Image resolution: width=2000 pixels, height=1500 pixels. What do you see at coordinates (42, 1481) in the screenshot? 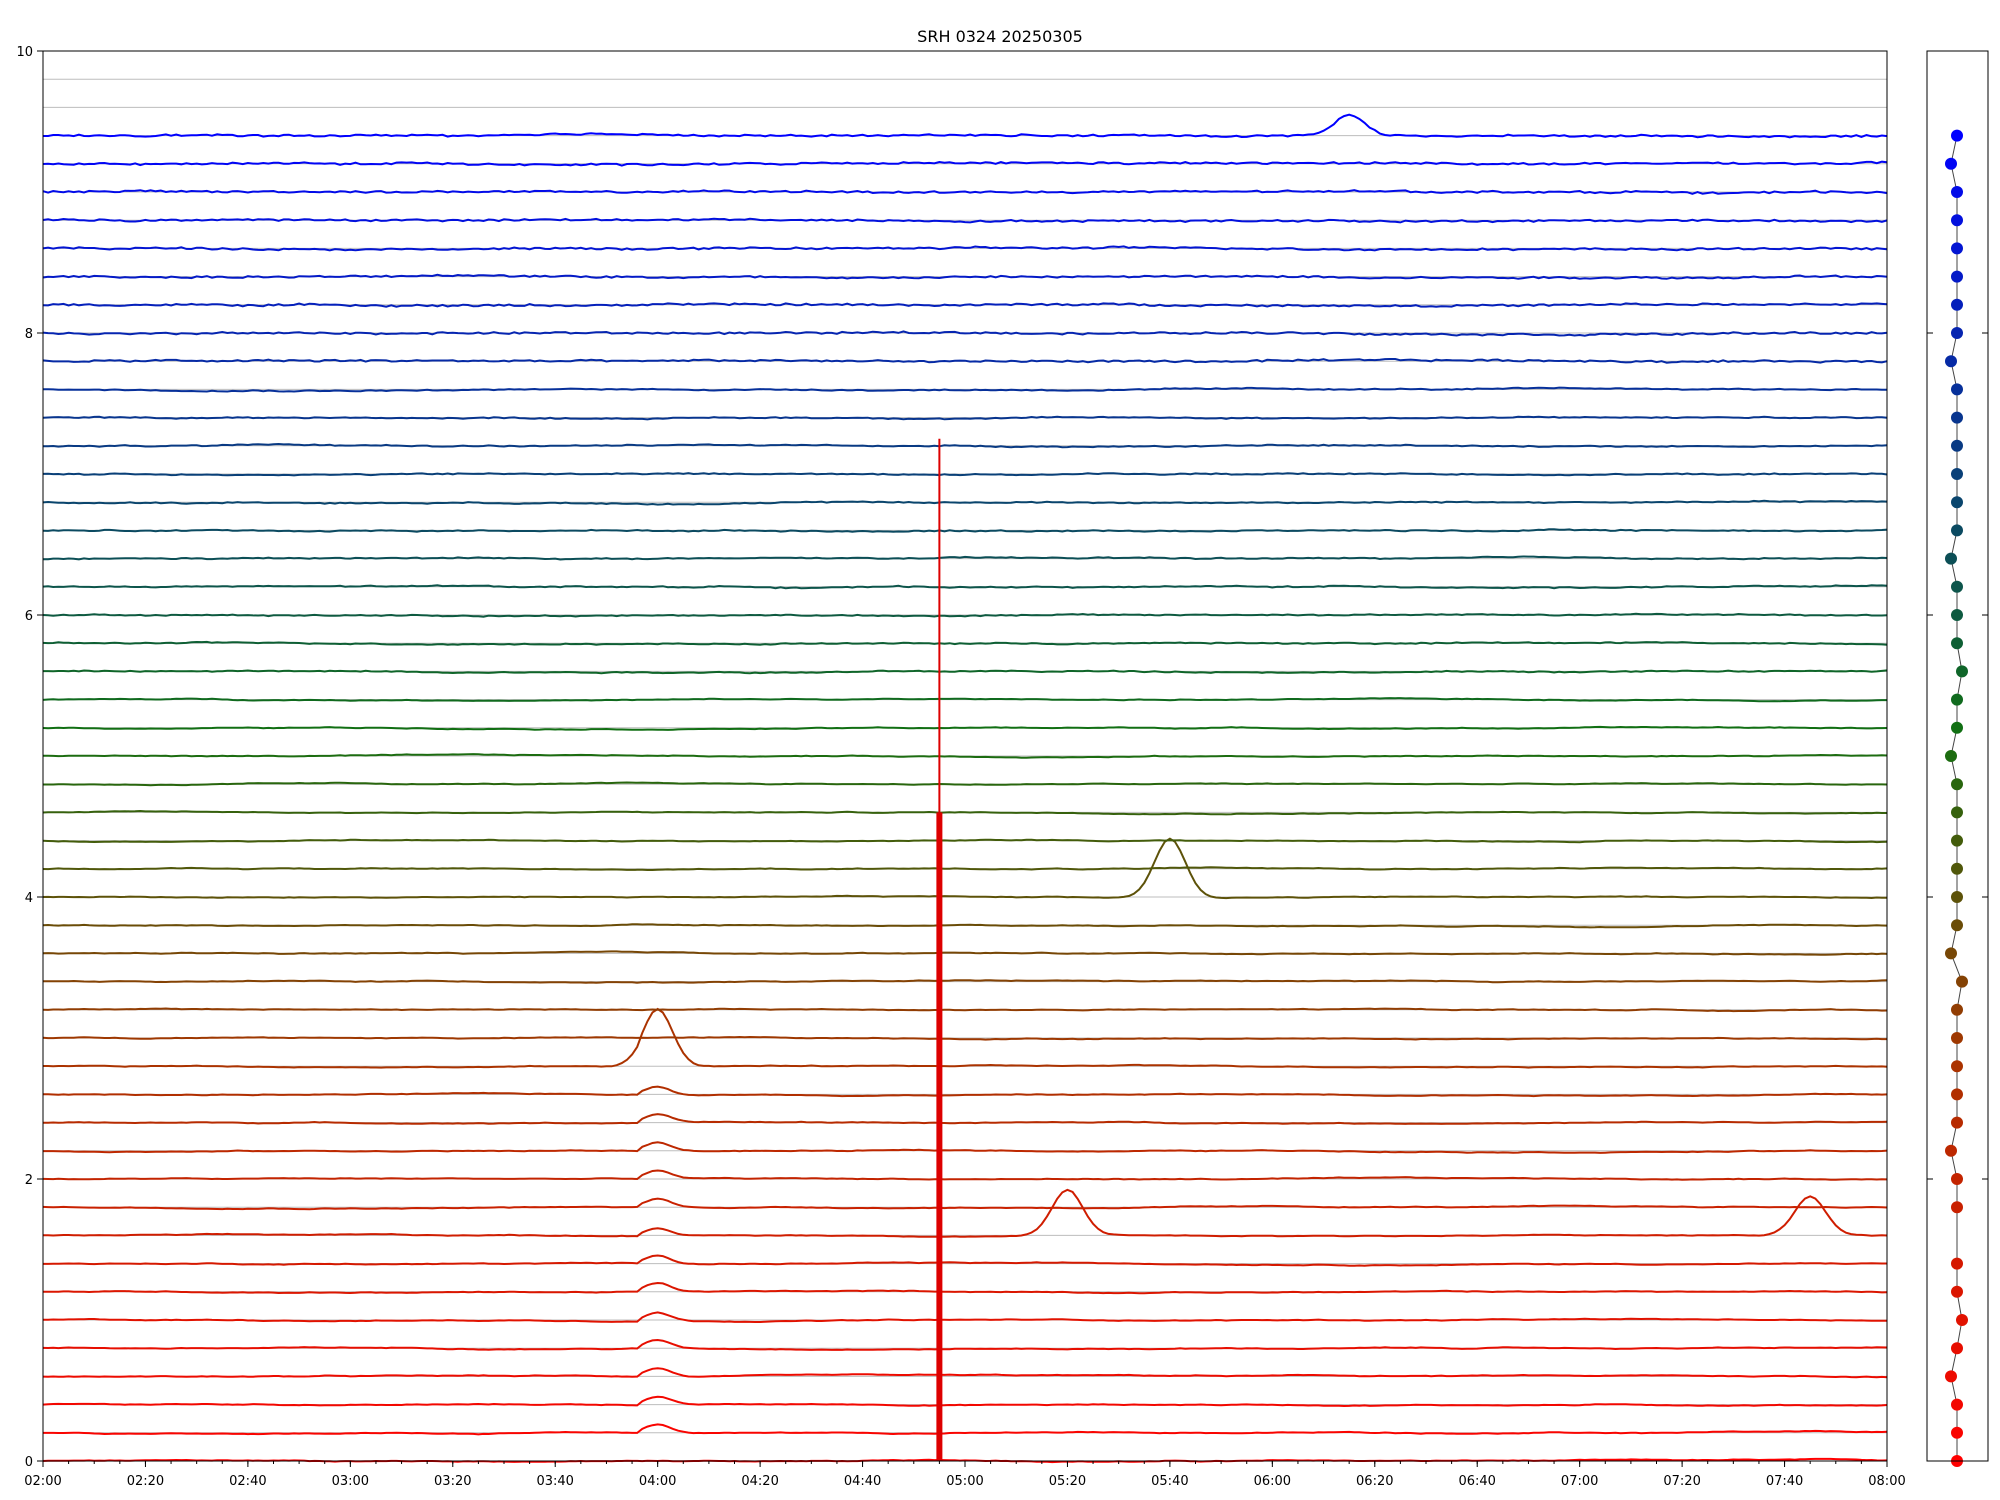
I see `x-tick-label: 02:00` at bounding box center [42, 1481].